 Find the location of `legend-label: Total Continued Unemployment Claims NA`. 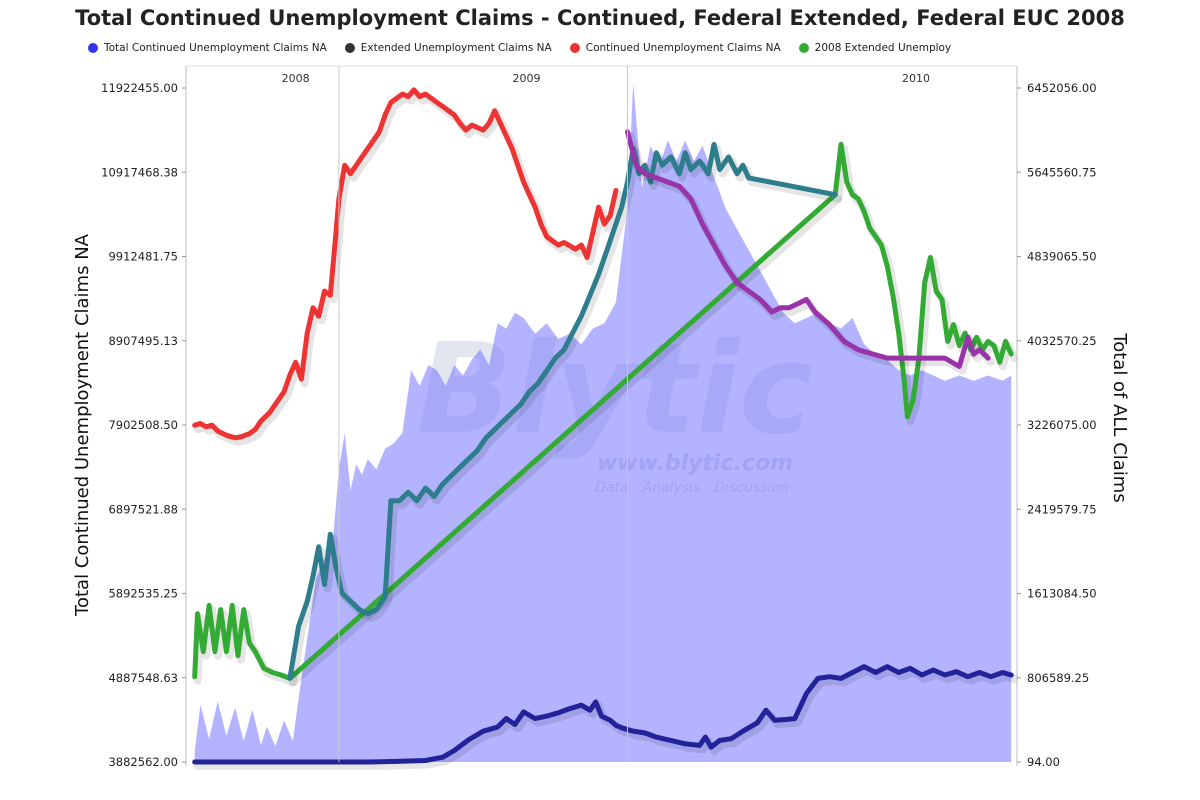

legend-label: Total Continued Unemployment Claims NA is located at coordinates (215, 48).